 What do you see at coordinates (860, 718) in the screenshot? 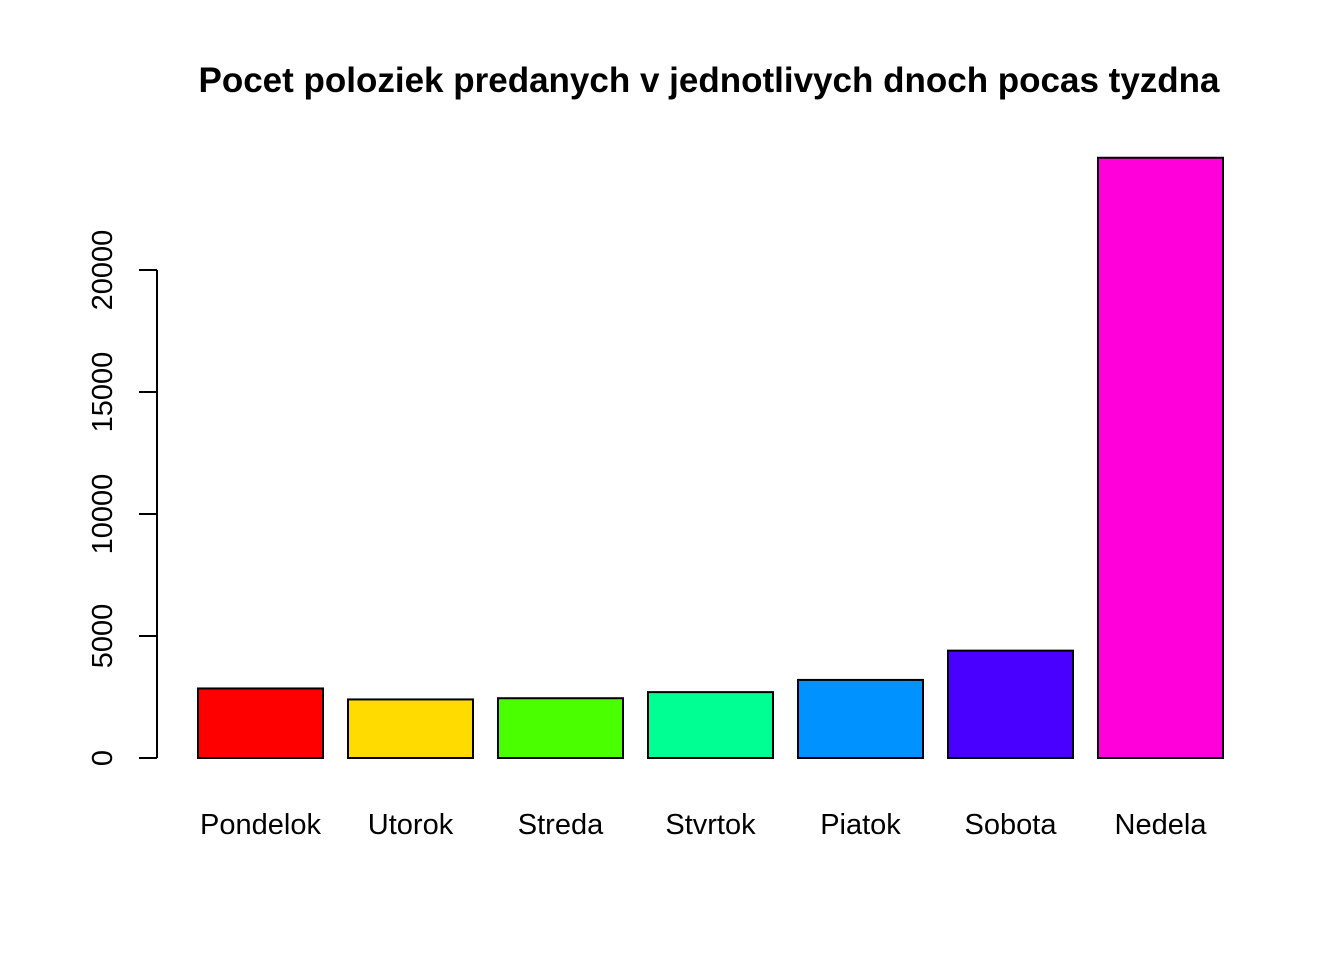
I see `bar-piatok` at bounding box center [860, 718].